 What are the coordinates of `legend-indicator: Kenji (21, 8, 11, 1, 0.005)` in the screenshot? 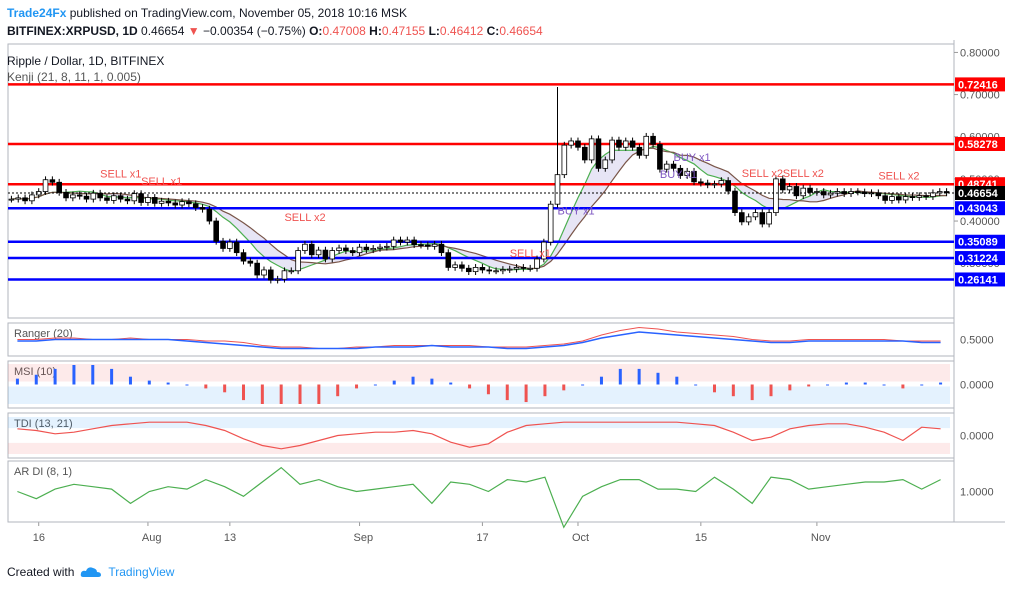 It's located at (74, 77).